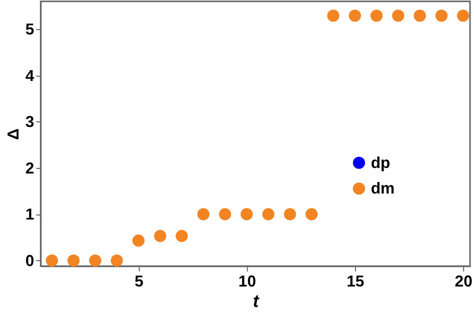 The height and width of the screenshot is (318, 474). I want to click on x-axis-title: t, so click(256, 301).